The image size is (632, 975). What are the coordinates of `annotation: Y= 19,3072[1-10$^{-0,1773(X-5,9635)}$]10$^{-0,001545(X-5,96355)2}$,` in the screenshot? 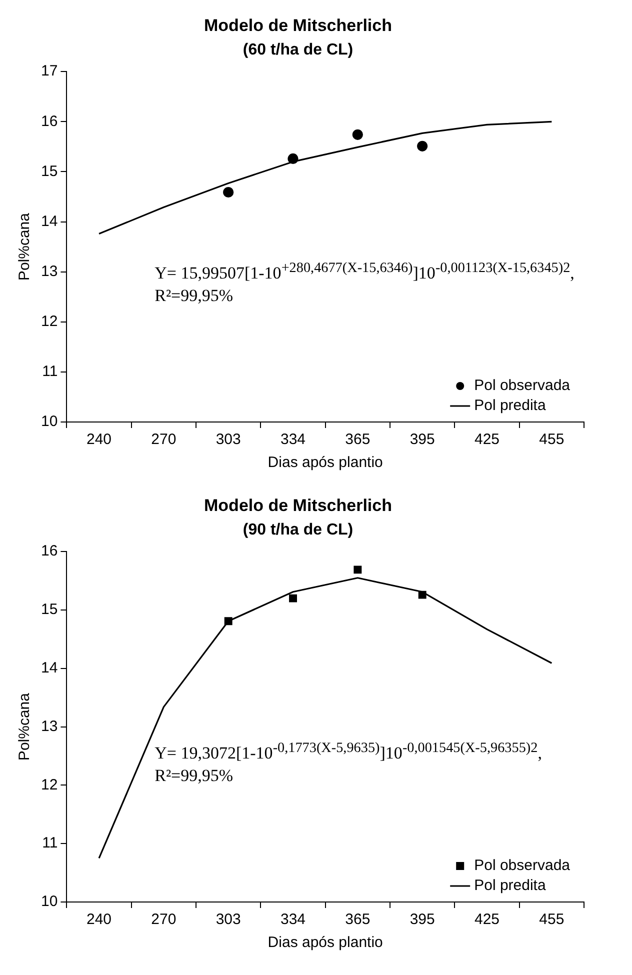 It's located at (348, 752).